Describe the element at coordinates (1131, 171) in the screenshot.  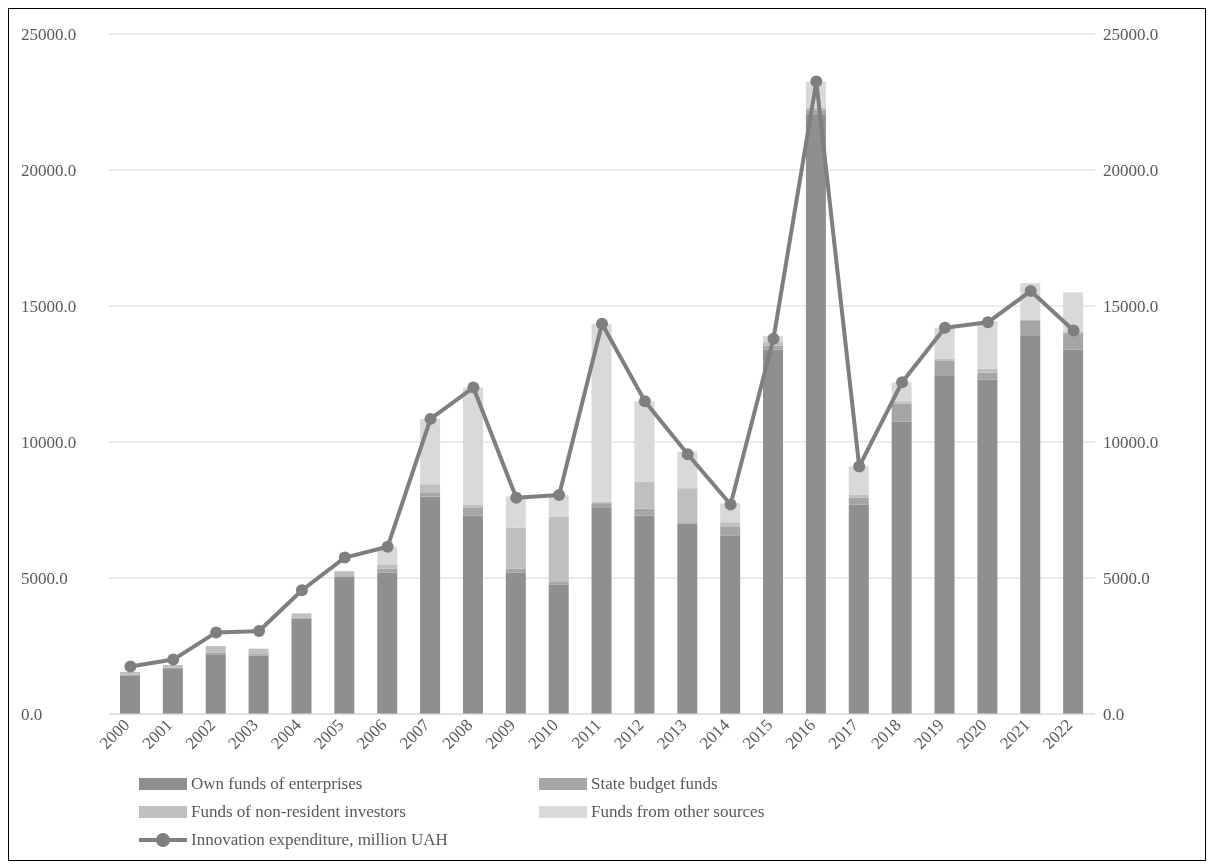
I see `y2-tick-label: 20000.0` at that location.